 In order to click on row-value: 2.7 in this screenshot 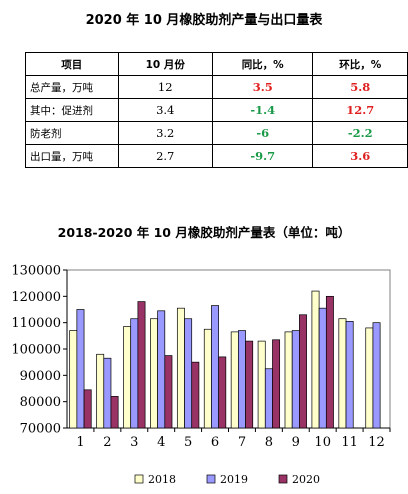, I will do `click(165, 156)`.